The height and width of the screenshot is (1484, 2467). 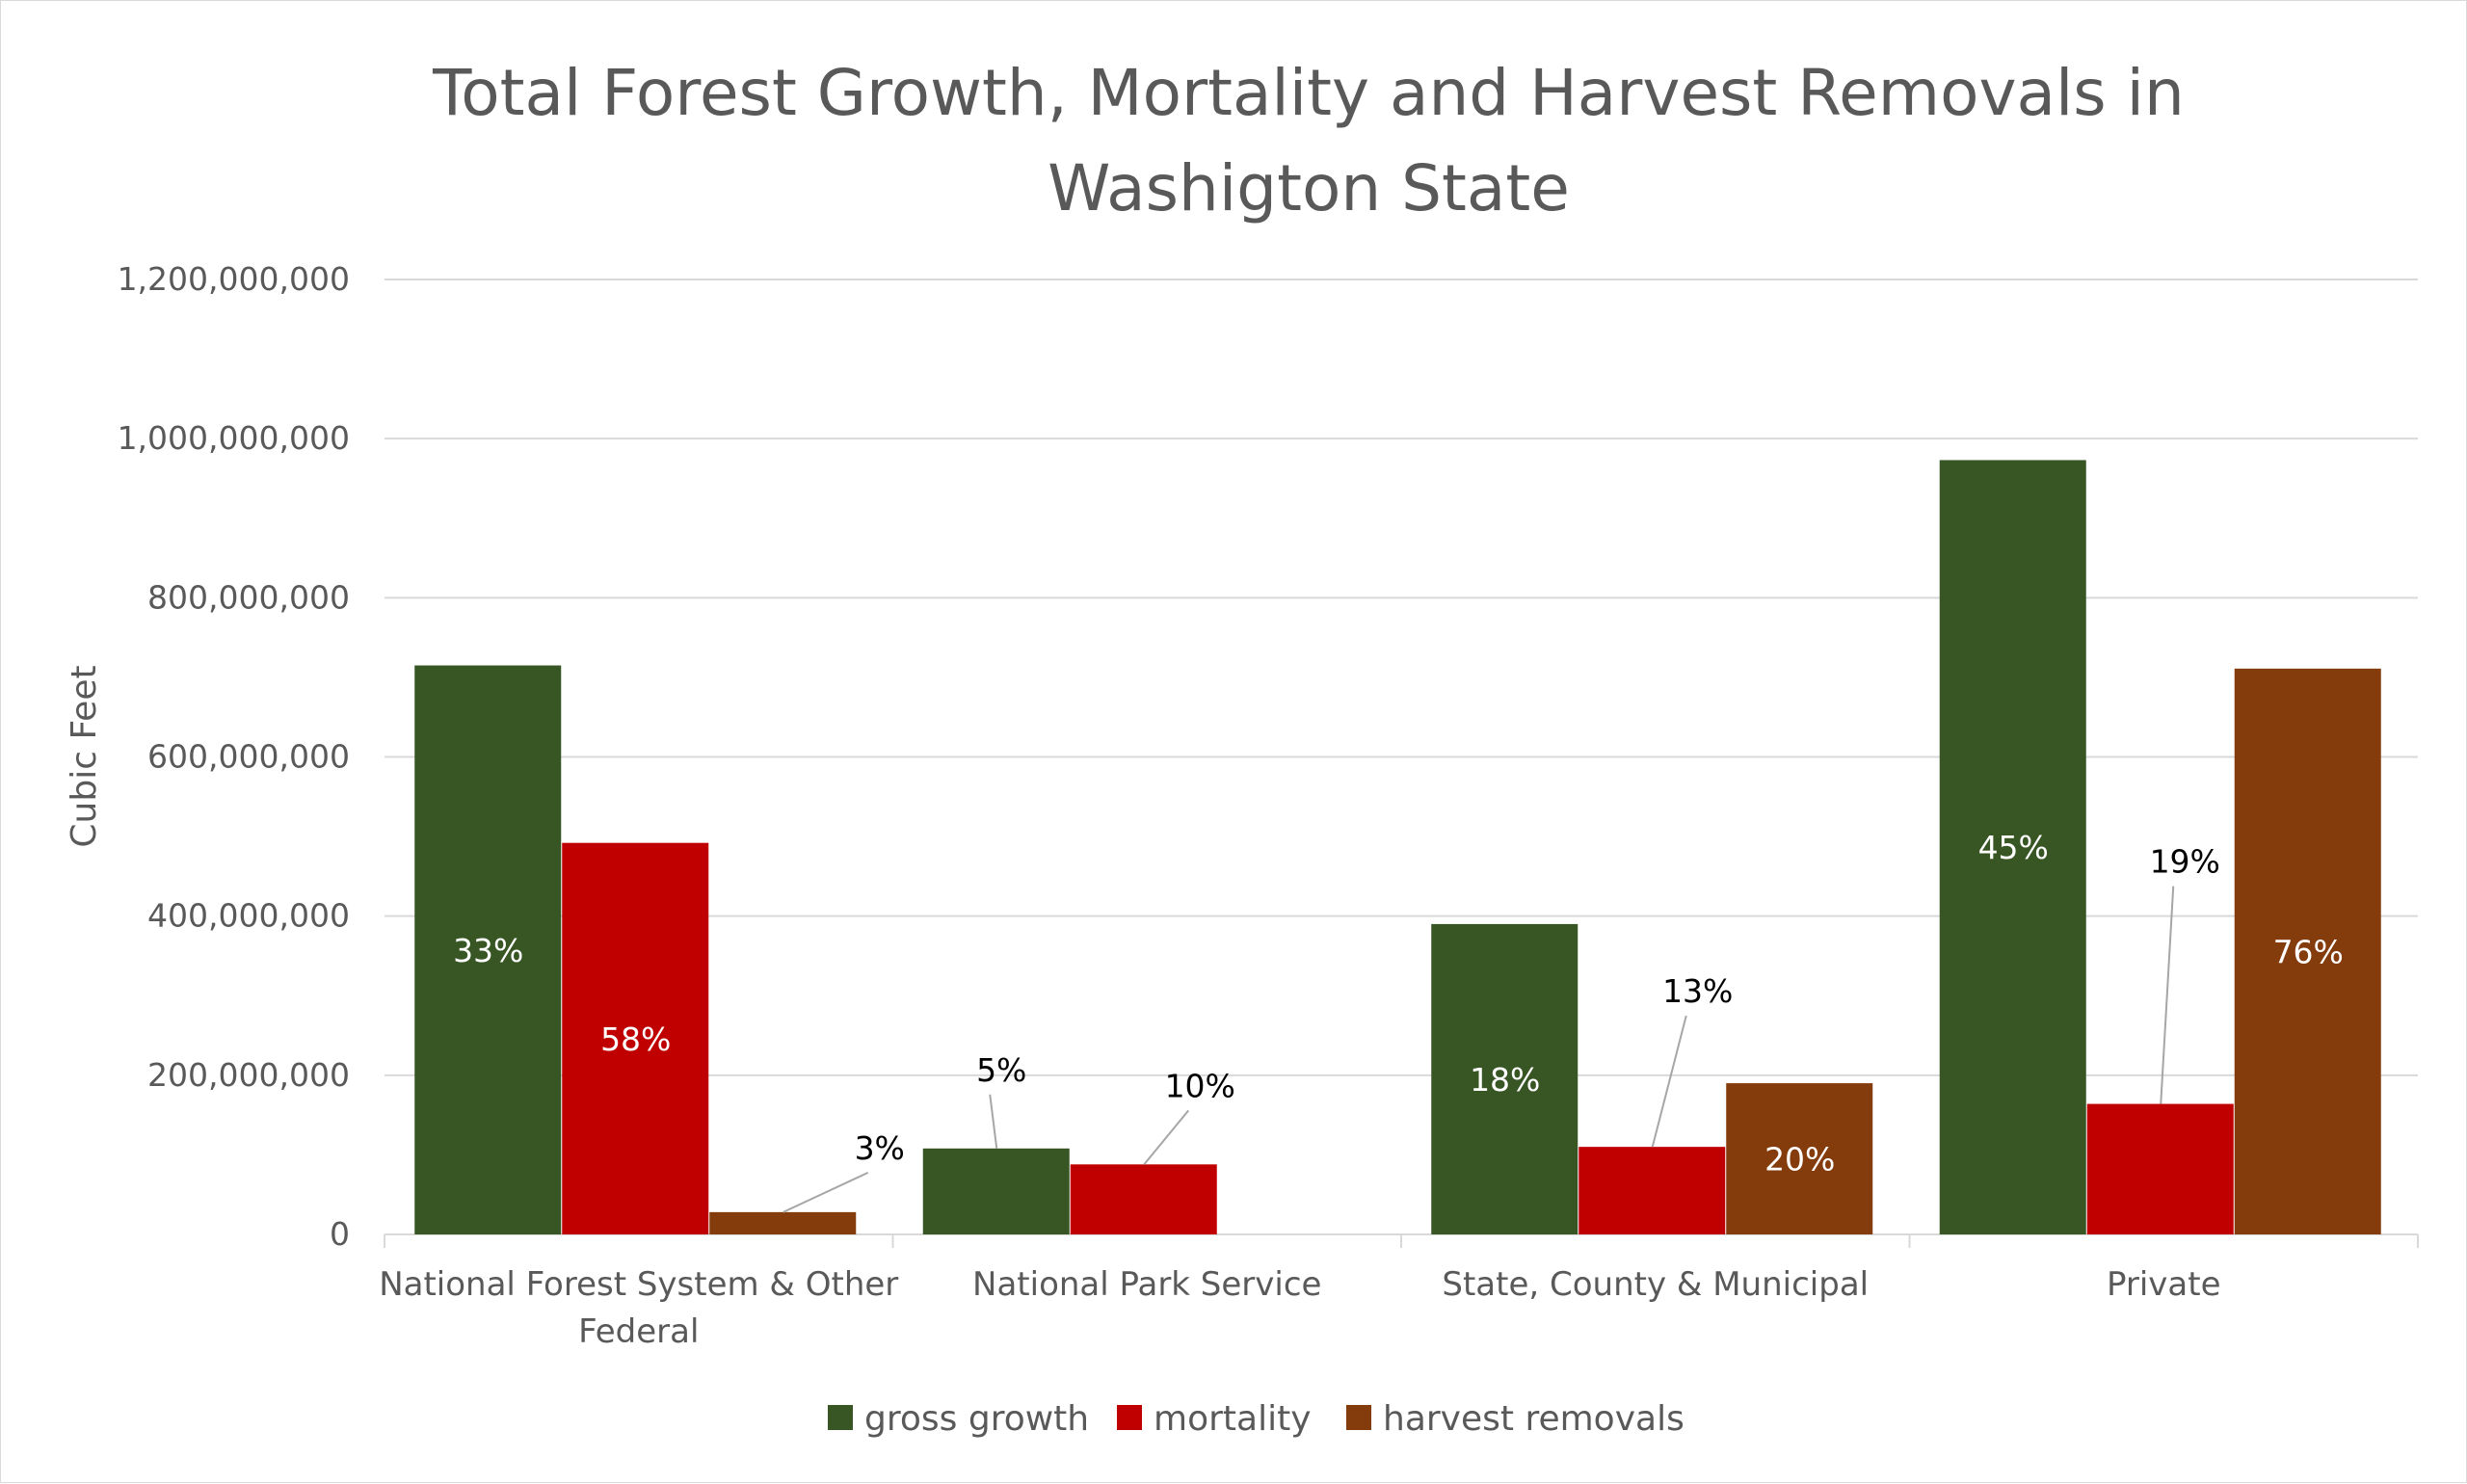 I want to click on x-category-label: Federal, so click(x=638, y=1331).